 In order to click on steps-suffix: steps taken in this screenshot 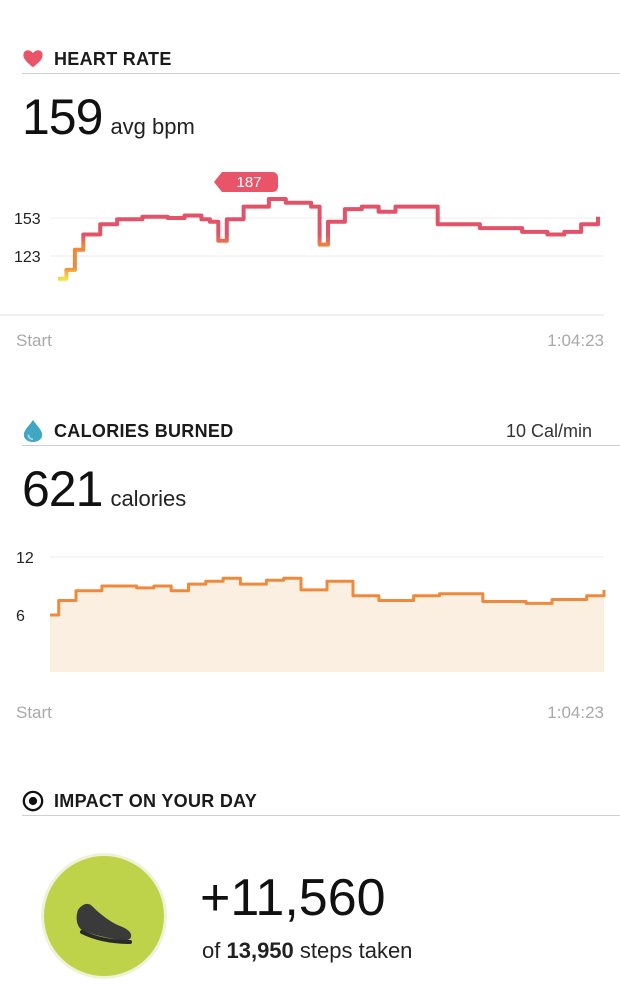, I will do `click(356, 950)`.